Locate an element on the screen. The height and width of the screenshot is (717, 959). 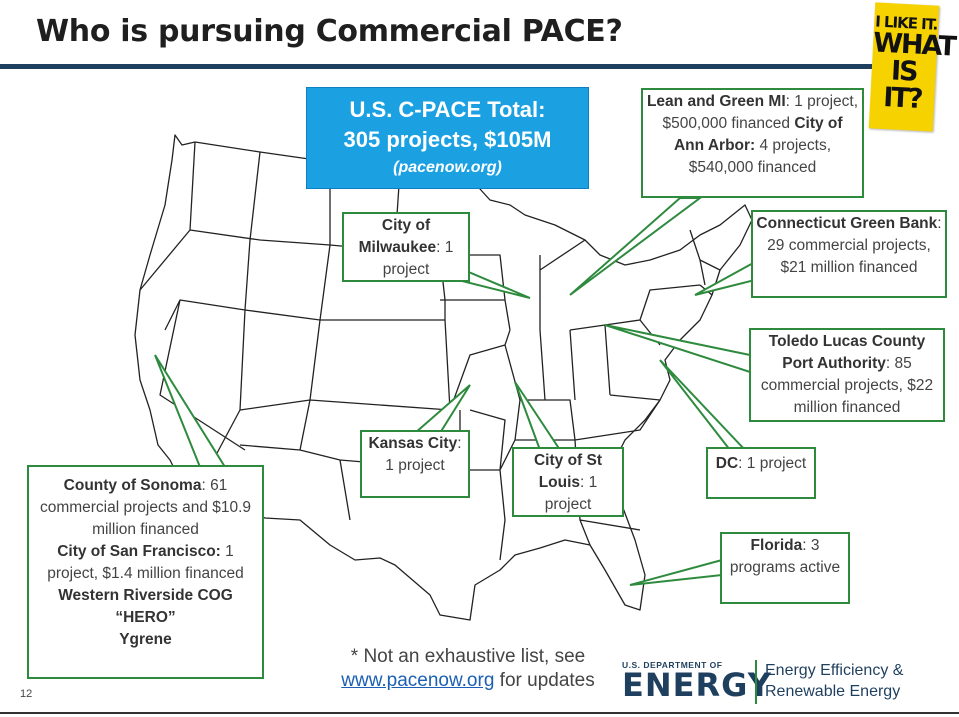
florida-name: Florida is located at coordinates (776, 545).